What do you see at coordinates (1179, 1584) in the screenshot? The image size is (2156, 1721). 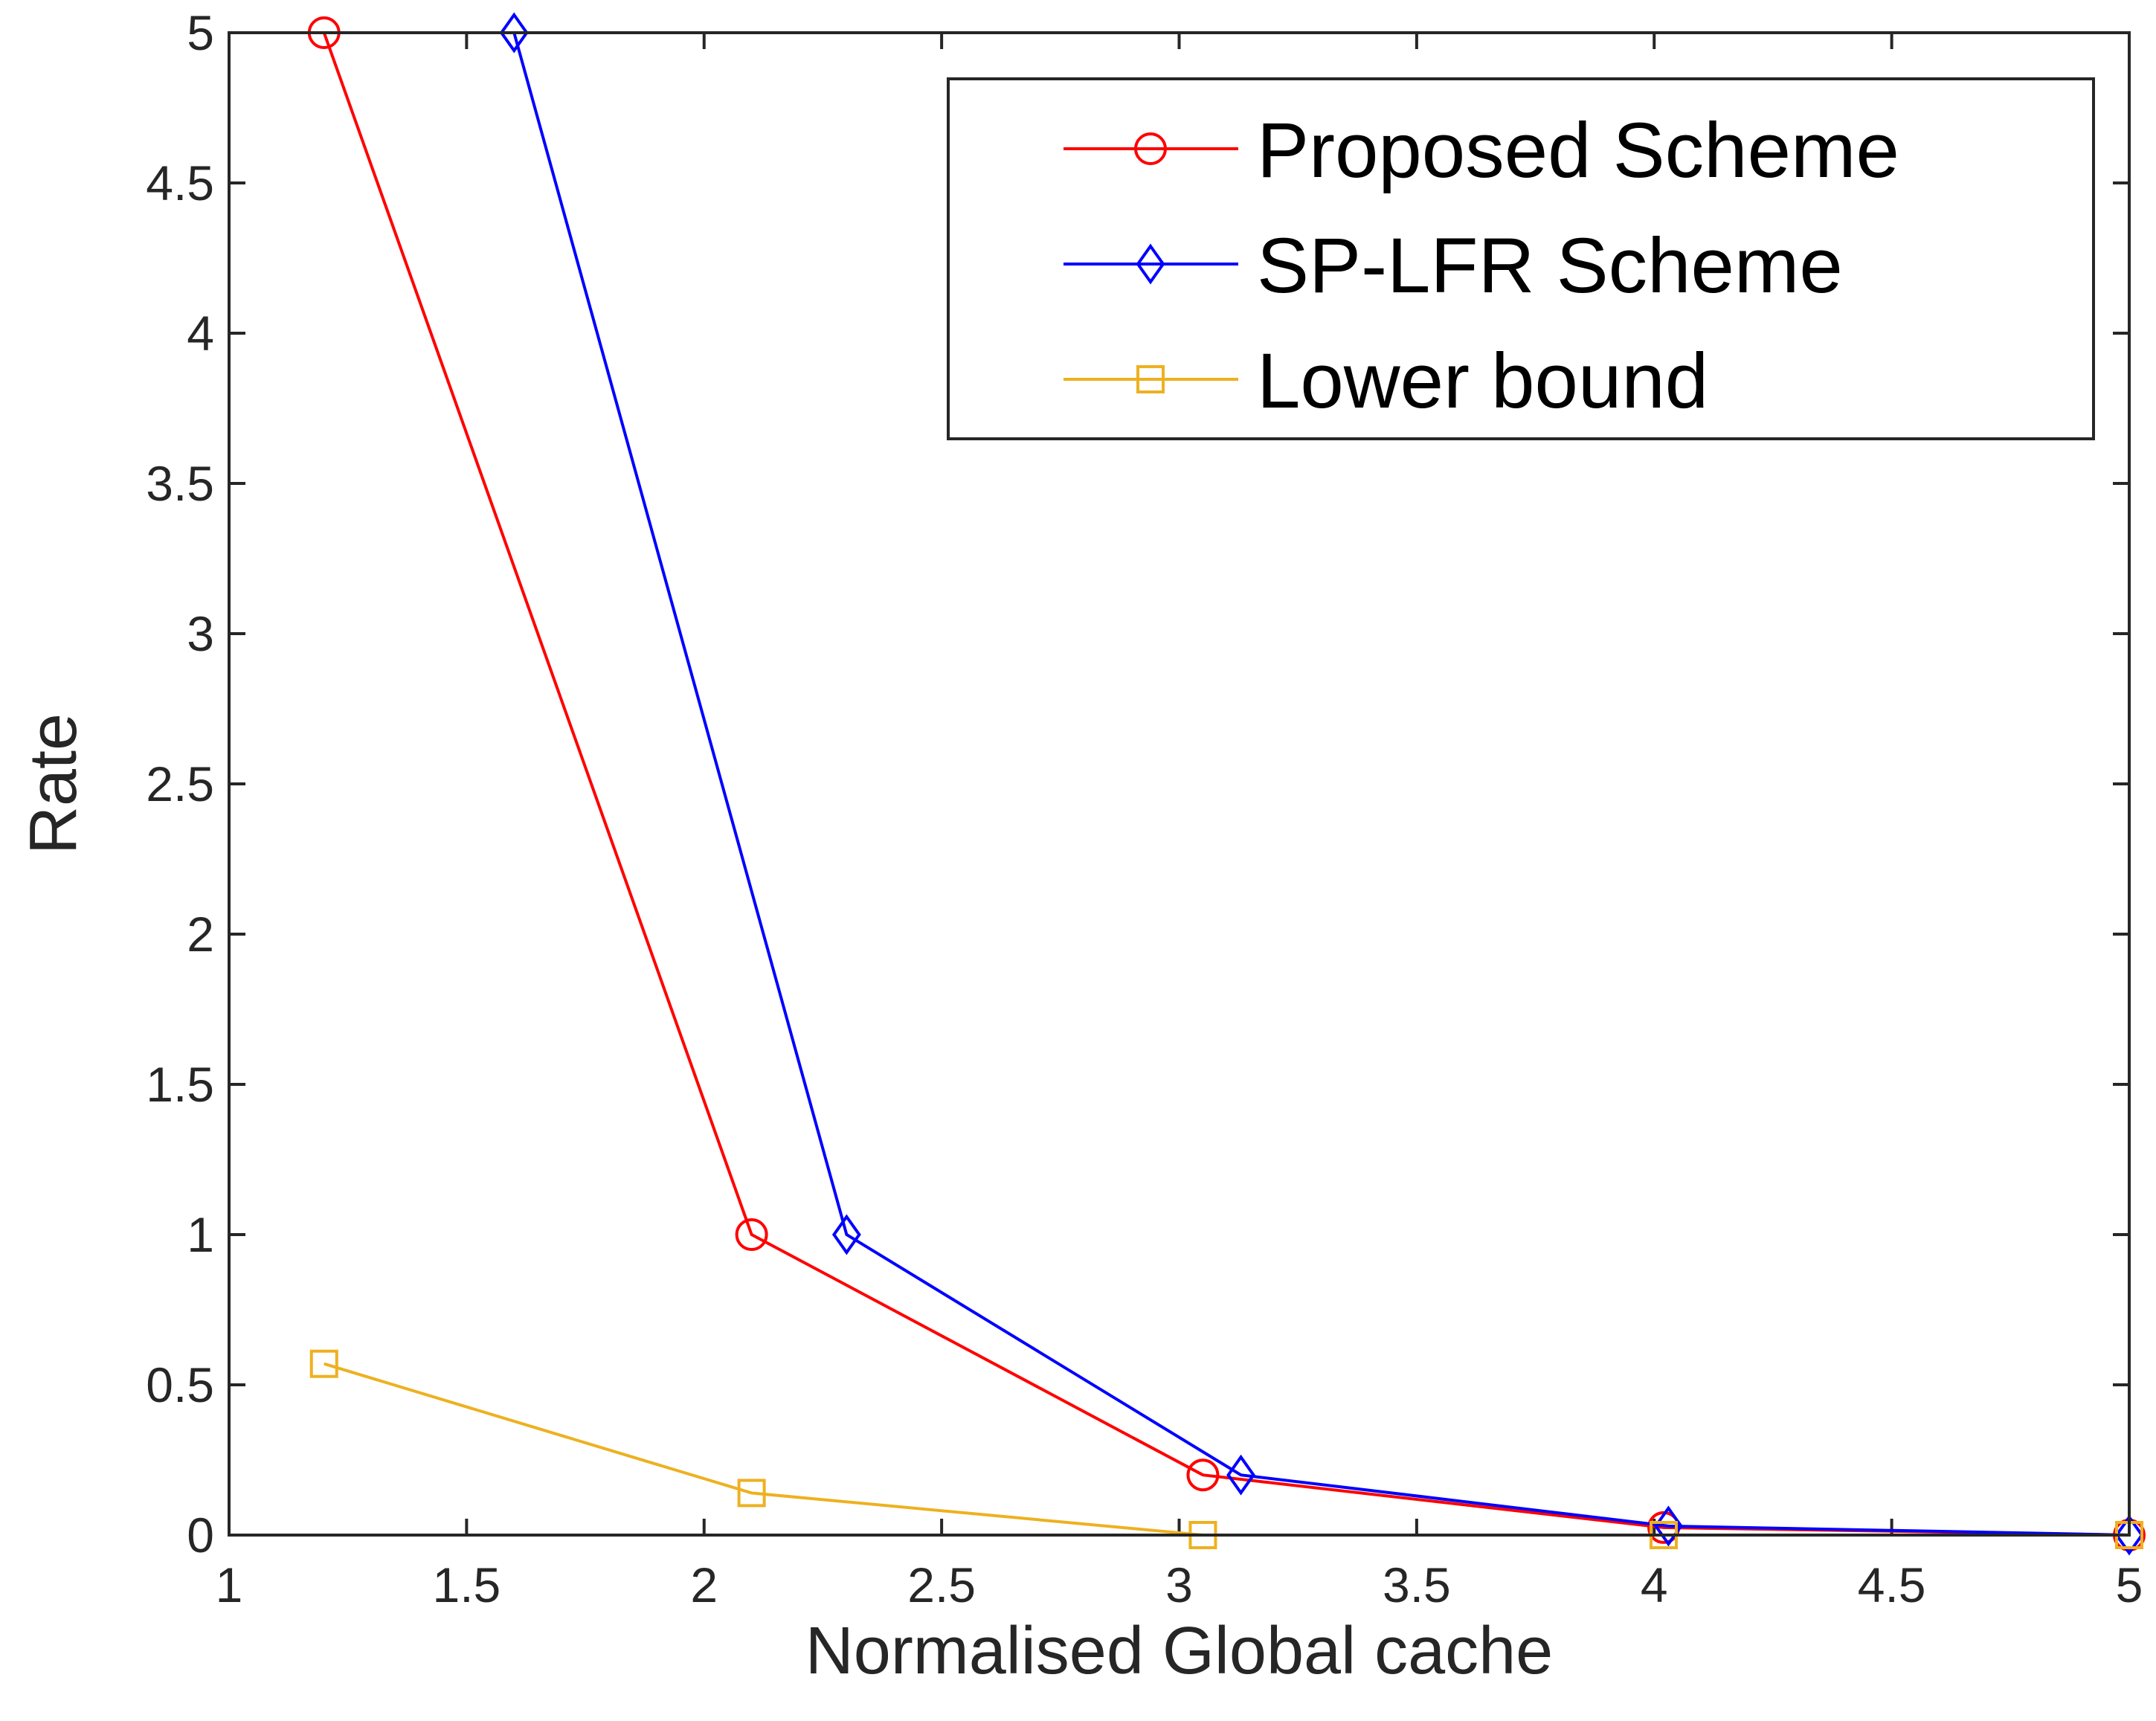 I see `x-tick-label: 3` at bounding box center [1179, 1584].